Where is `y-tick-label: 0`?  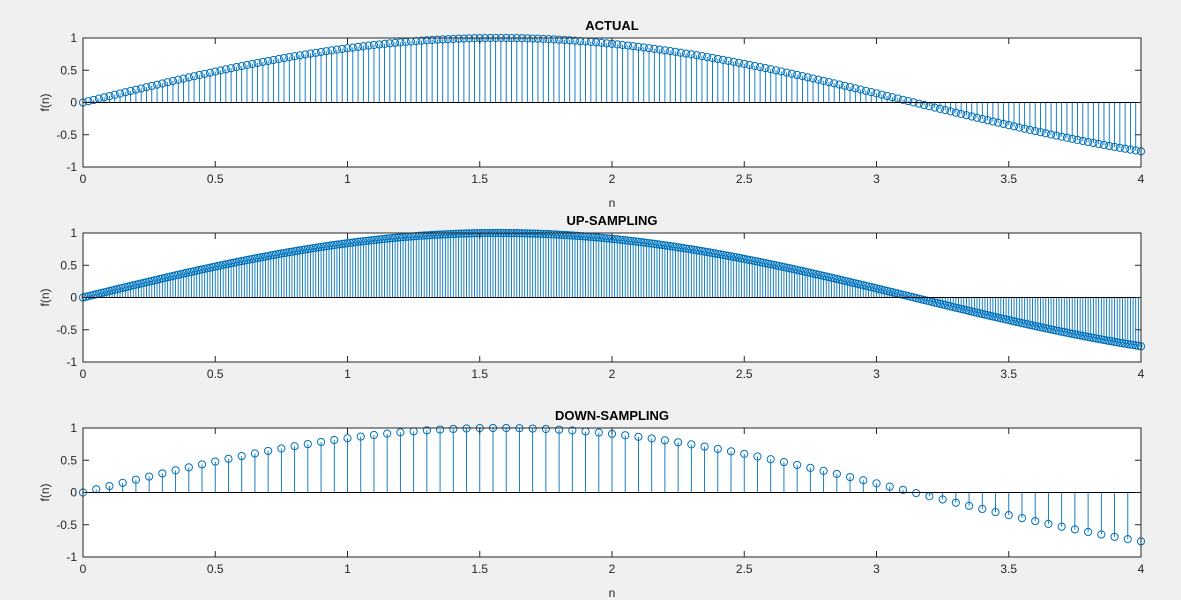
y-tick-label: 0 is located at coordinates (73, 493).